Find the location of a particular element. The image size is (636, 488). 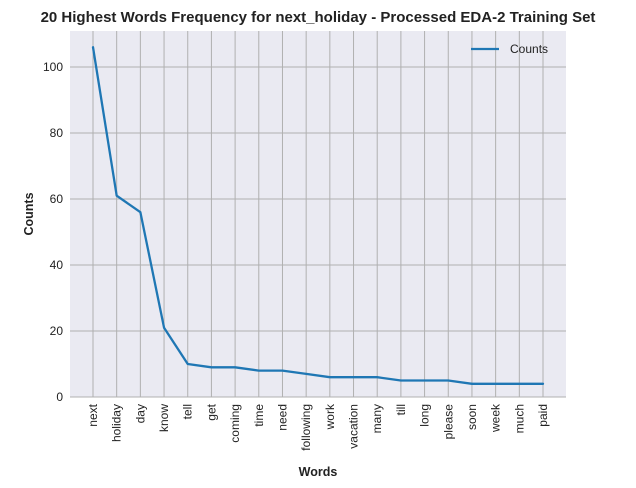

y-tick-labels: 0 20 40 60 80 100 is located at coordinates (53, 232).